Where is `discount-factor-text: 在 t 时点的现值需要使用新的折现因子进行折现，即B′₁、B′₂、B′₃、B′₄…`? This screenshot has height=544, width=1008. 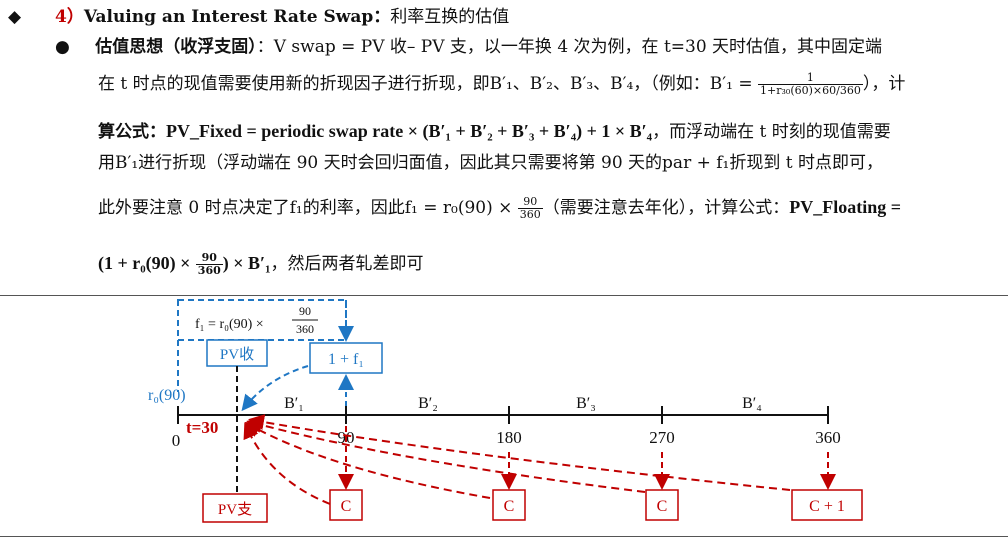
discount-factor-text: 在 t 时点的现值需要使用新的折现因子进行折现，即B′₁、B′₂、B′₃、B′₄… is located at coordinates (425, 84).